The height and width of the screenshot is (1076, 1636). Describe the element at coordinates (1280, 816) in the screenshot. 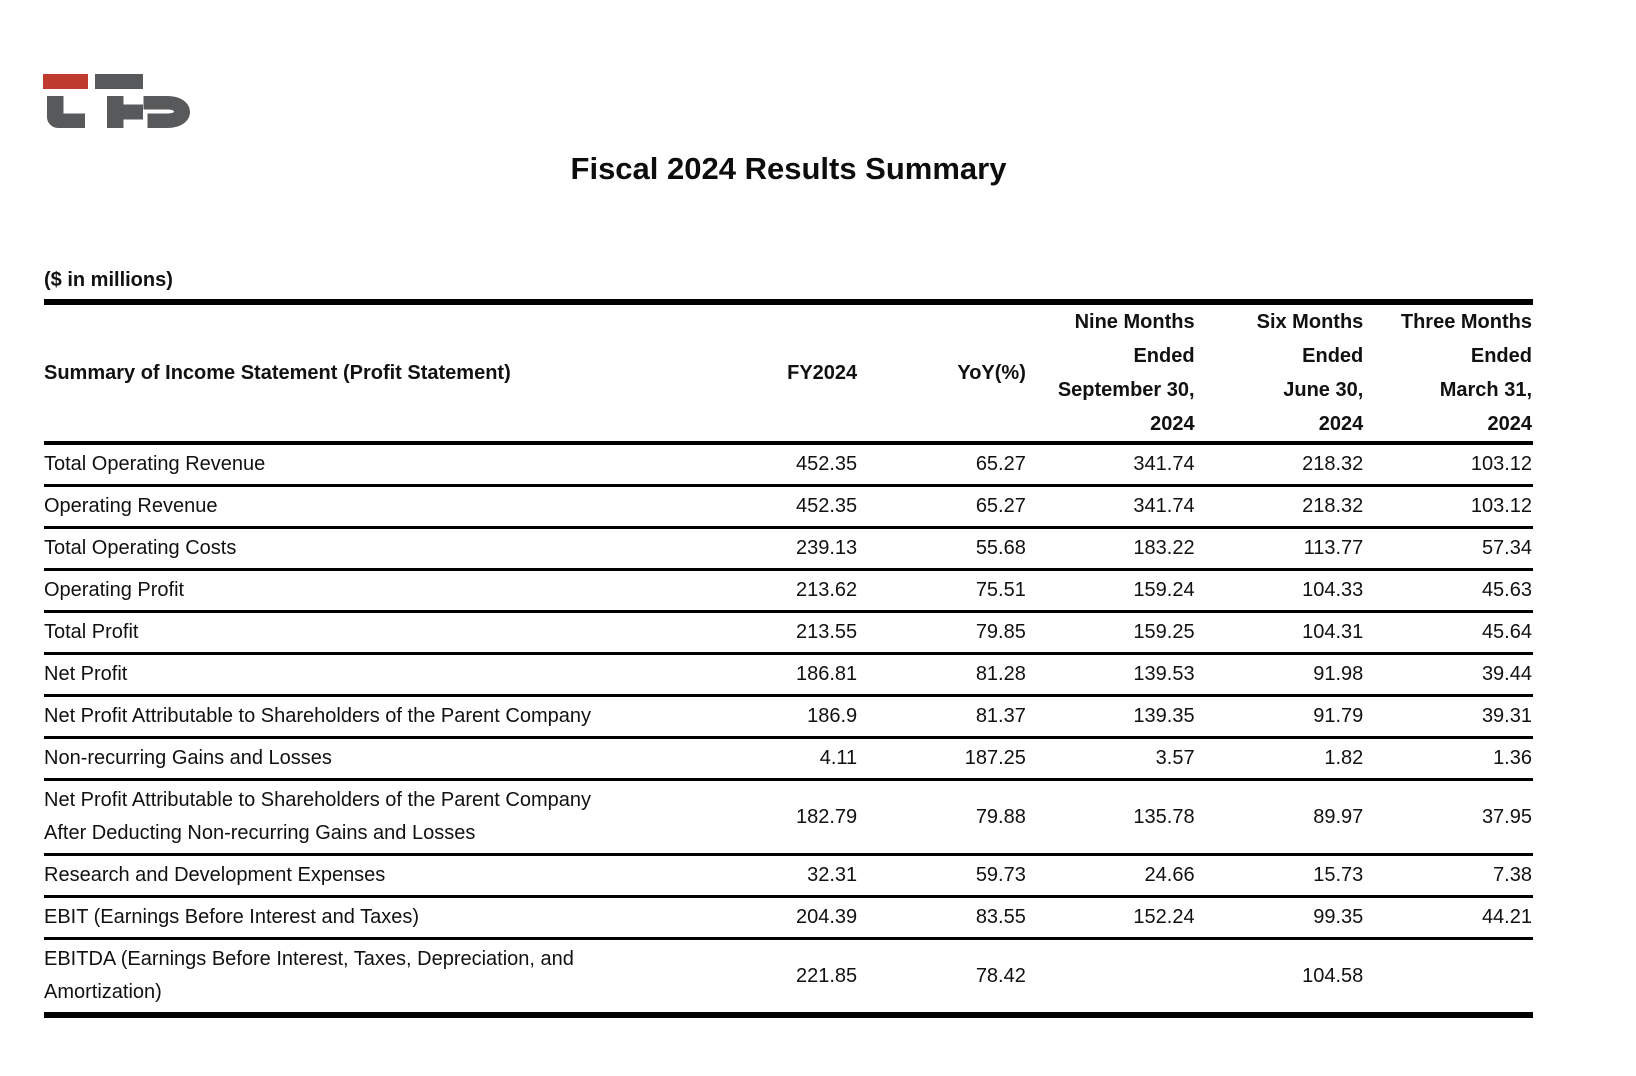

I see `cell-six-months: 89.97` at that location.